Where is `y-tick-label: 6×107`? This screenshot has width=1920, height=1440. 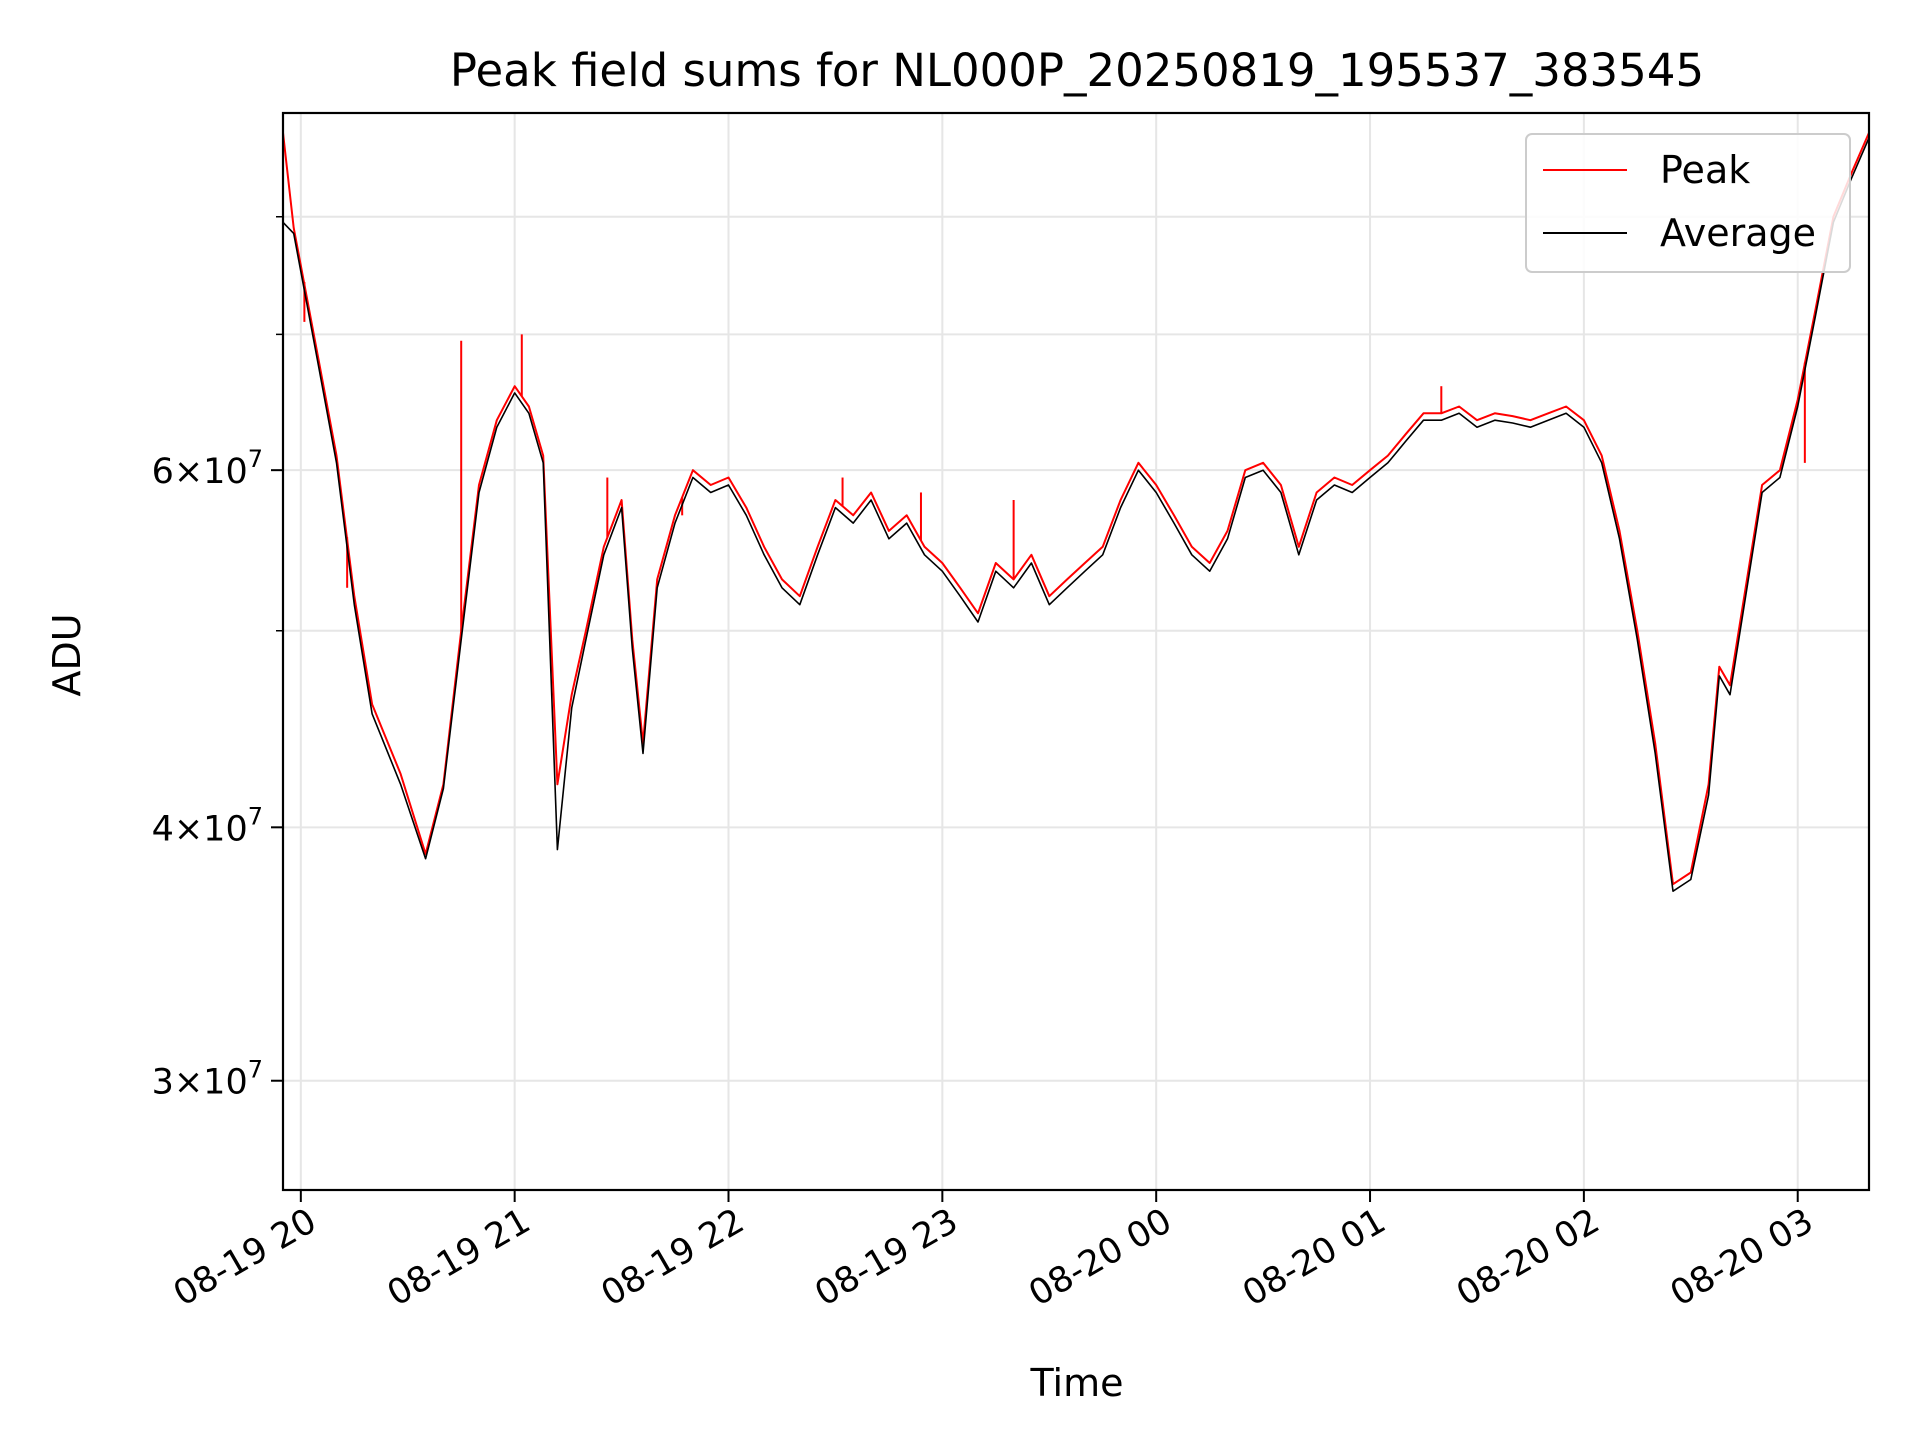
y-tick-label: 6×107 is located at coordinates (207, 468).